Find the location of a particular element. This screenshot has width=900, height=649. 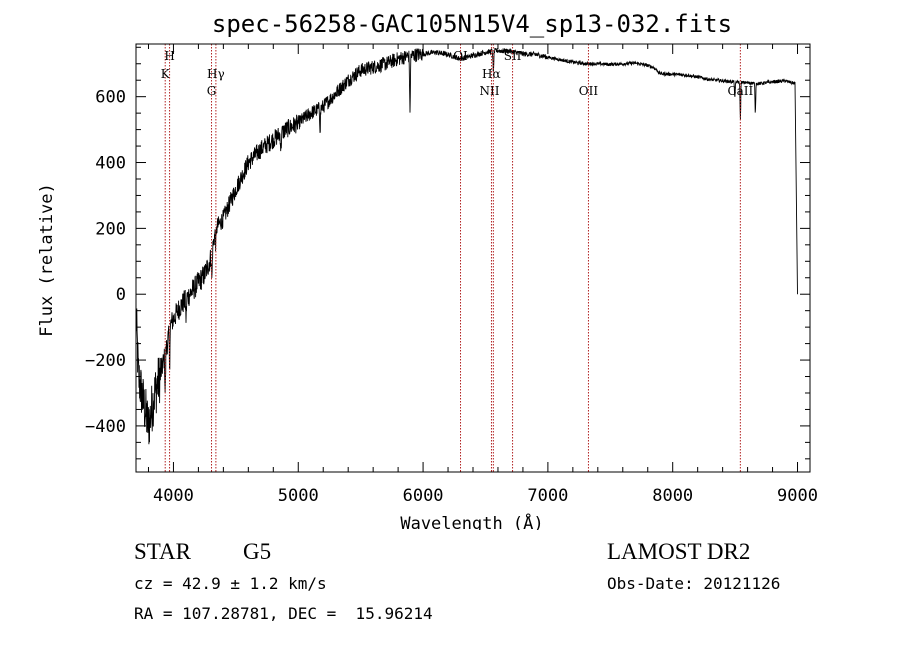

line-label-halpha: Hα is located at coordinates (491, 74).